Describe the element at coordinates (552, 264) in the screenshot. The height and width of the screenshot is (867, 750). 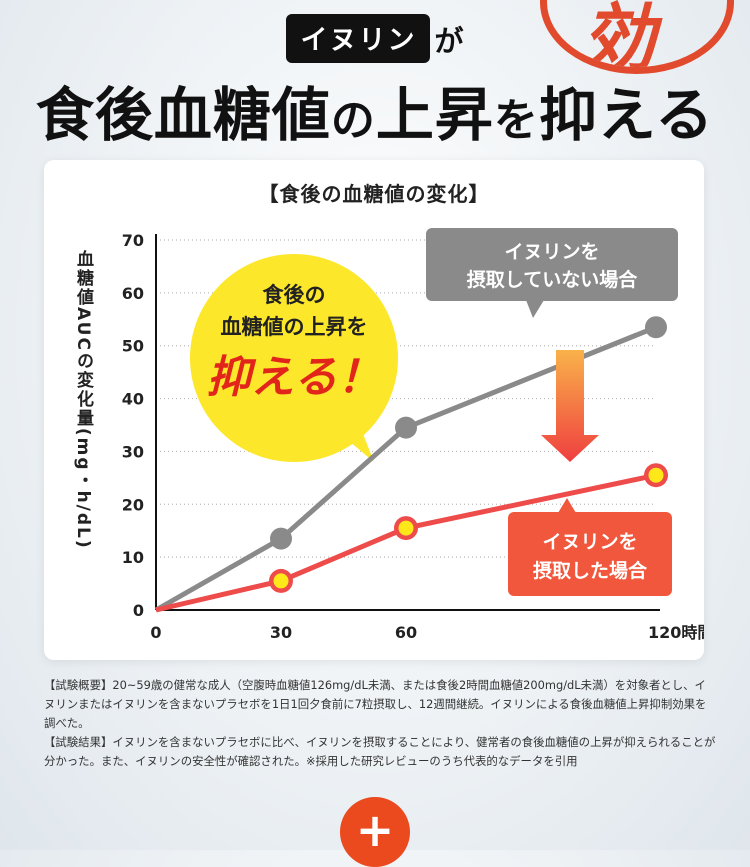
I see `callout-not-taken` at that location.